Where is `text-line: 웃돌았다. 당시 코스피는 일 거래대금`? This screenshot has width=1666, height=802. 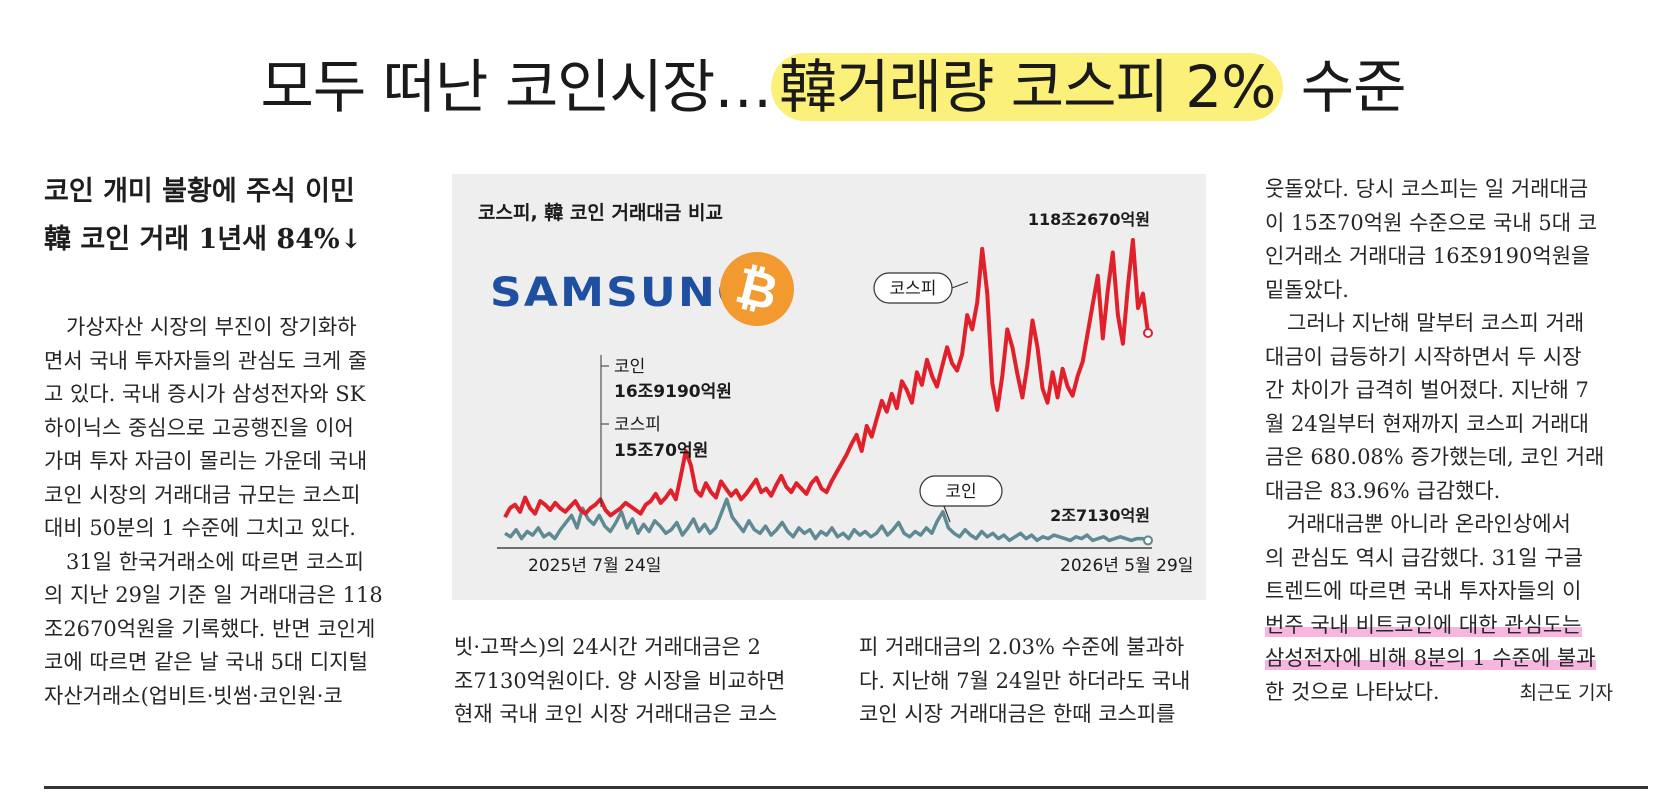
text-line: 웃돌았다. 당시 코스피는 일 거래대금 is located at coordinates (1427, 189).